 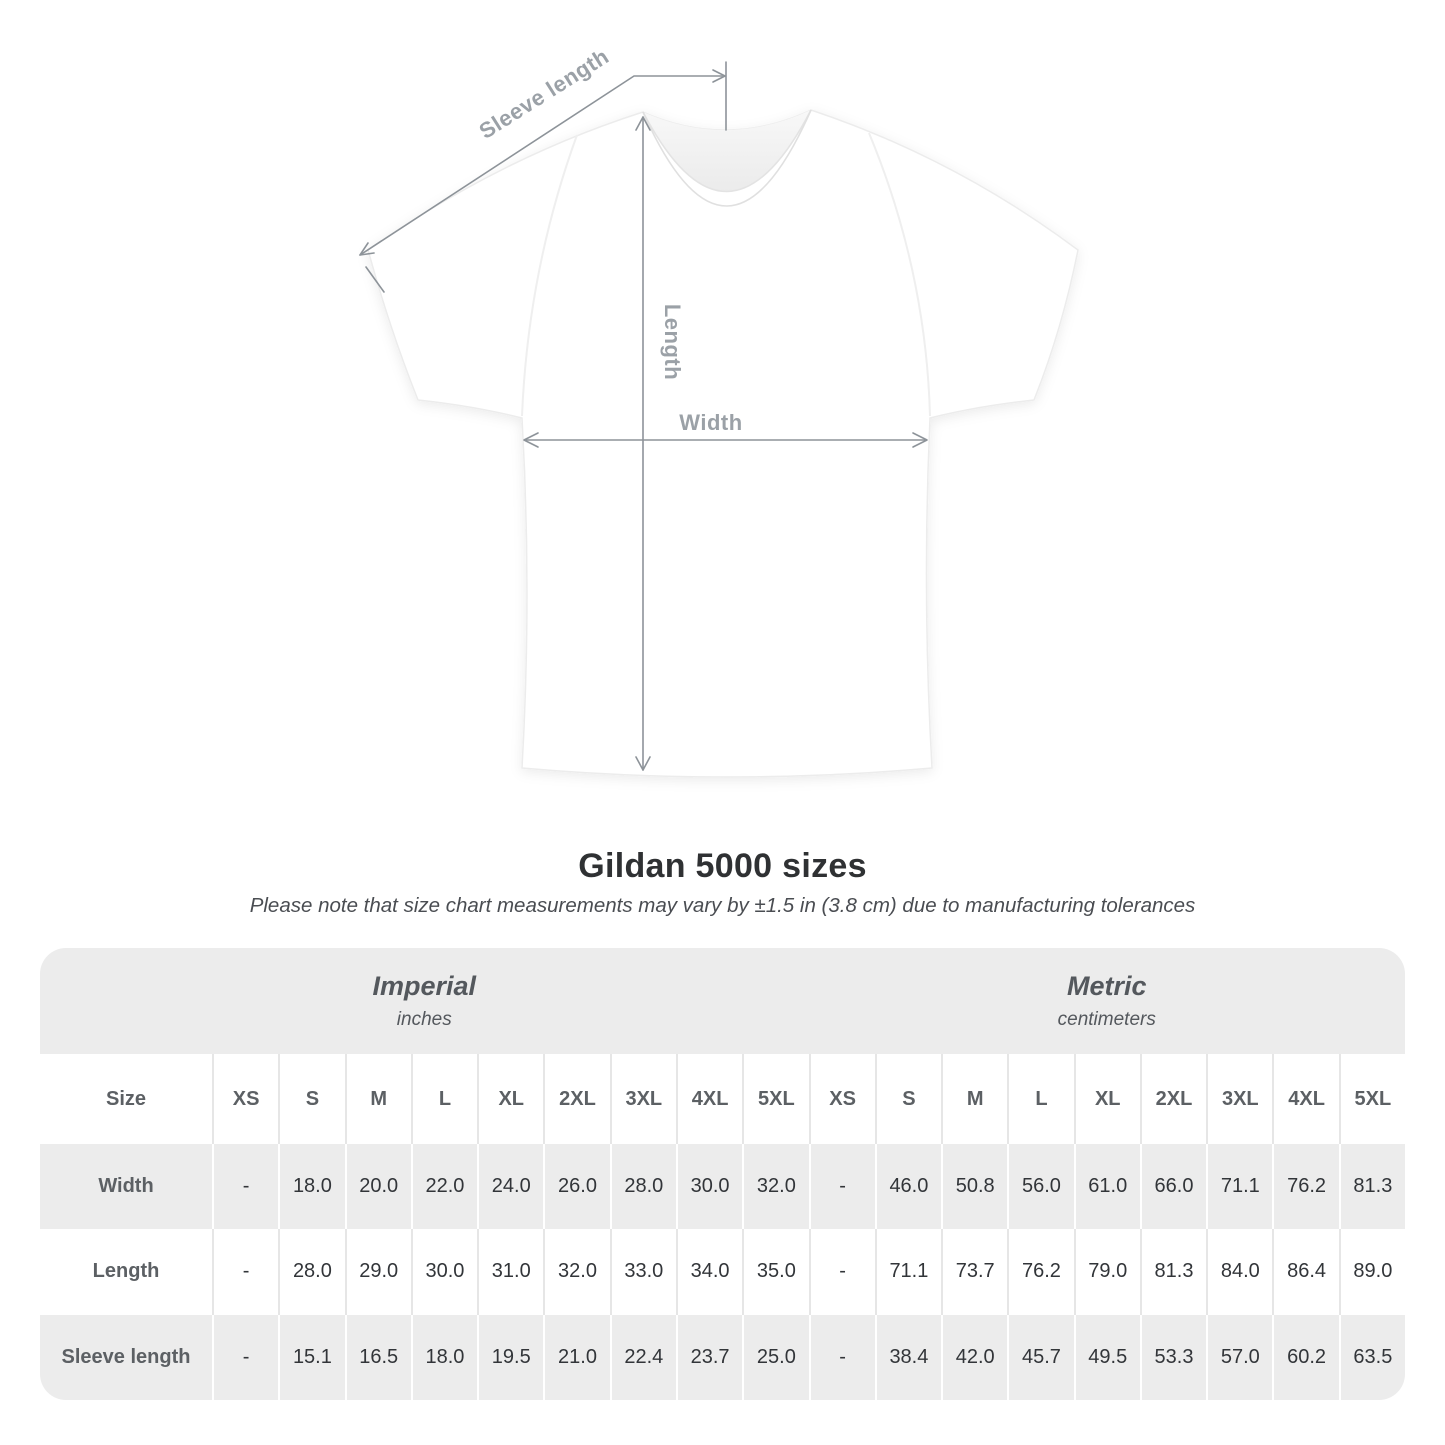 I want to click on value-cell: 26.0, so click(x=576, y=1187).